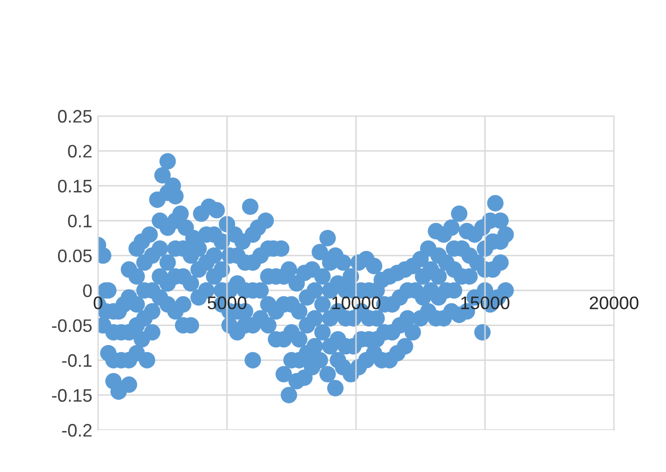 This screenshot has height=472, width=666. I want to click on y-tick-label: -0.05, so click(72, 325).